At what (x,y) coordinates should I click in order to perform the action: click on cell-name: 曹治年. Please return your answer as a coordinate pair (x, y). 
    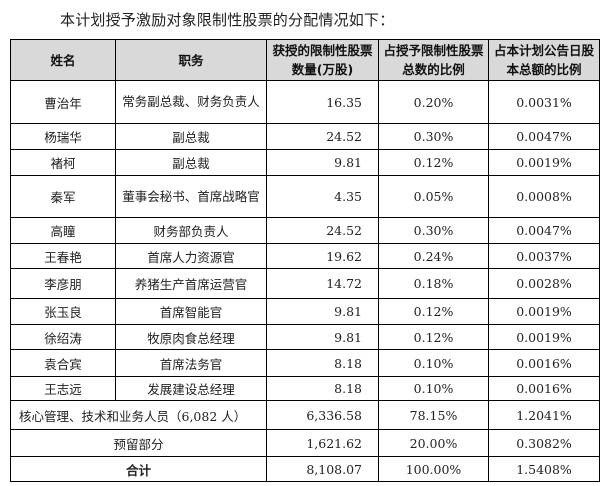
    Looking at the image, I should click on (63, 102).